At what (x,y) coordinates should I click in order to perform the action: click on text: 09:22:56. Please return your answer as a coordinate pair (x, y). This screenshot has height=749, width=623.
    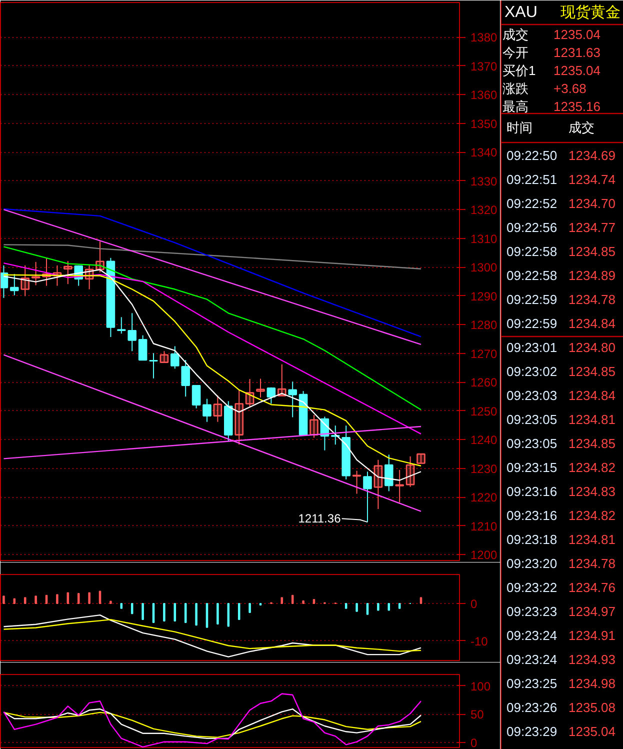
    Looking at the image, I should click on (532, 227).